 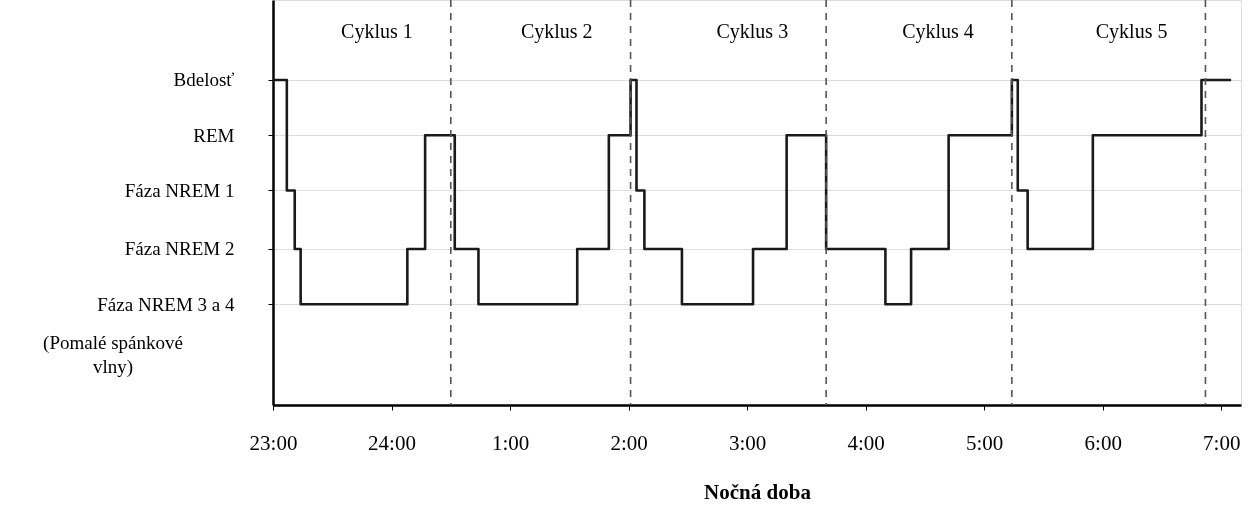 What do you see at coordinates (273, 442) in the screenshot?
I see `x-tick-label: 23:00` at bounding box center [273, 442].